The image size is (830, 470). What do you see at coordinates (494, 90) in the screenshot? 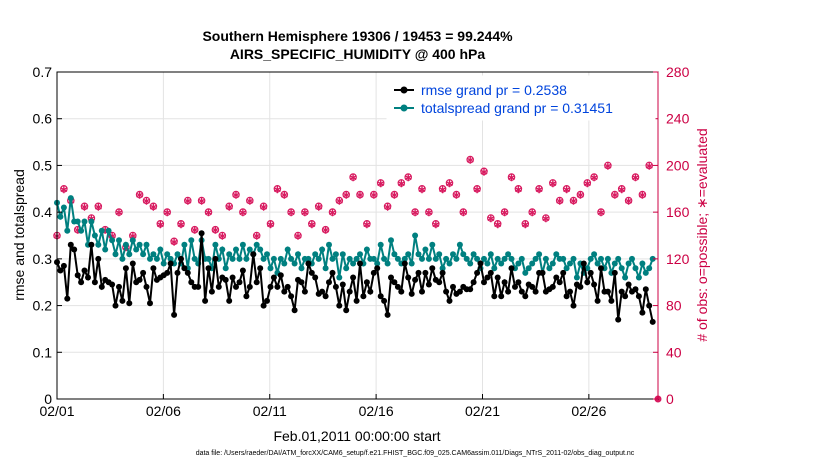
I see `legend-rmse-label: rmse grand pr = 0.2538` at bounding box center [494, 90].